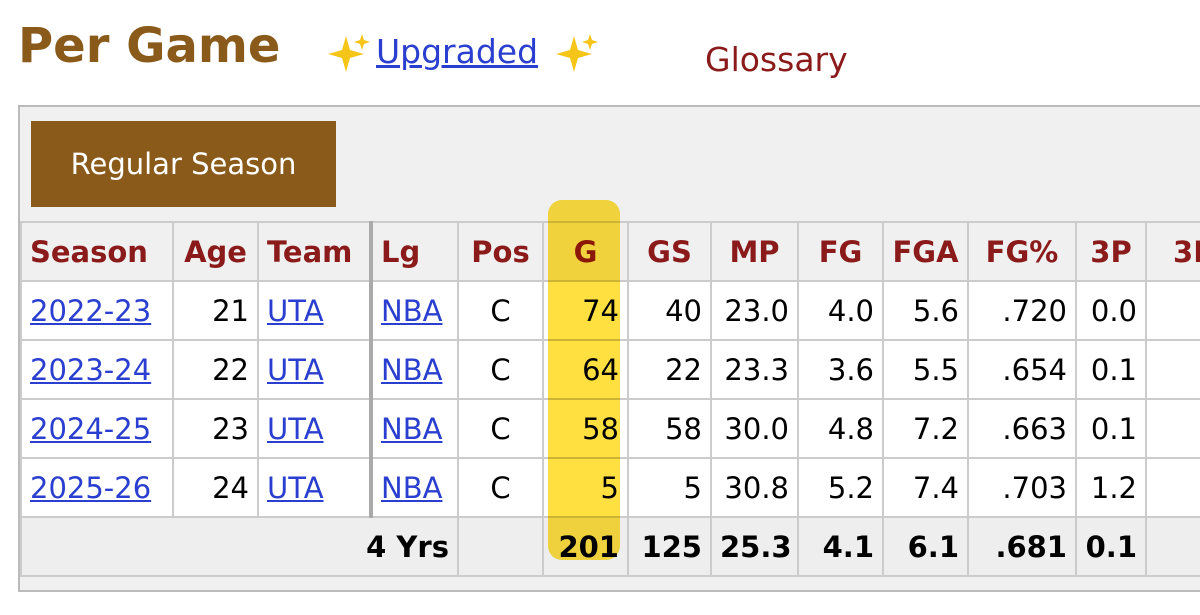  Describe the element at coordinates (91, 487) in the screenshot. I see `season-link: 2025-26` at that location.